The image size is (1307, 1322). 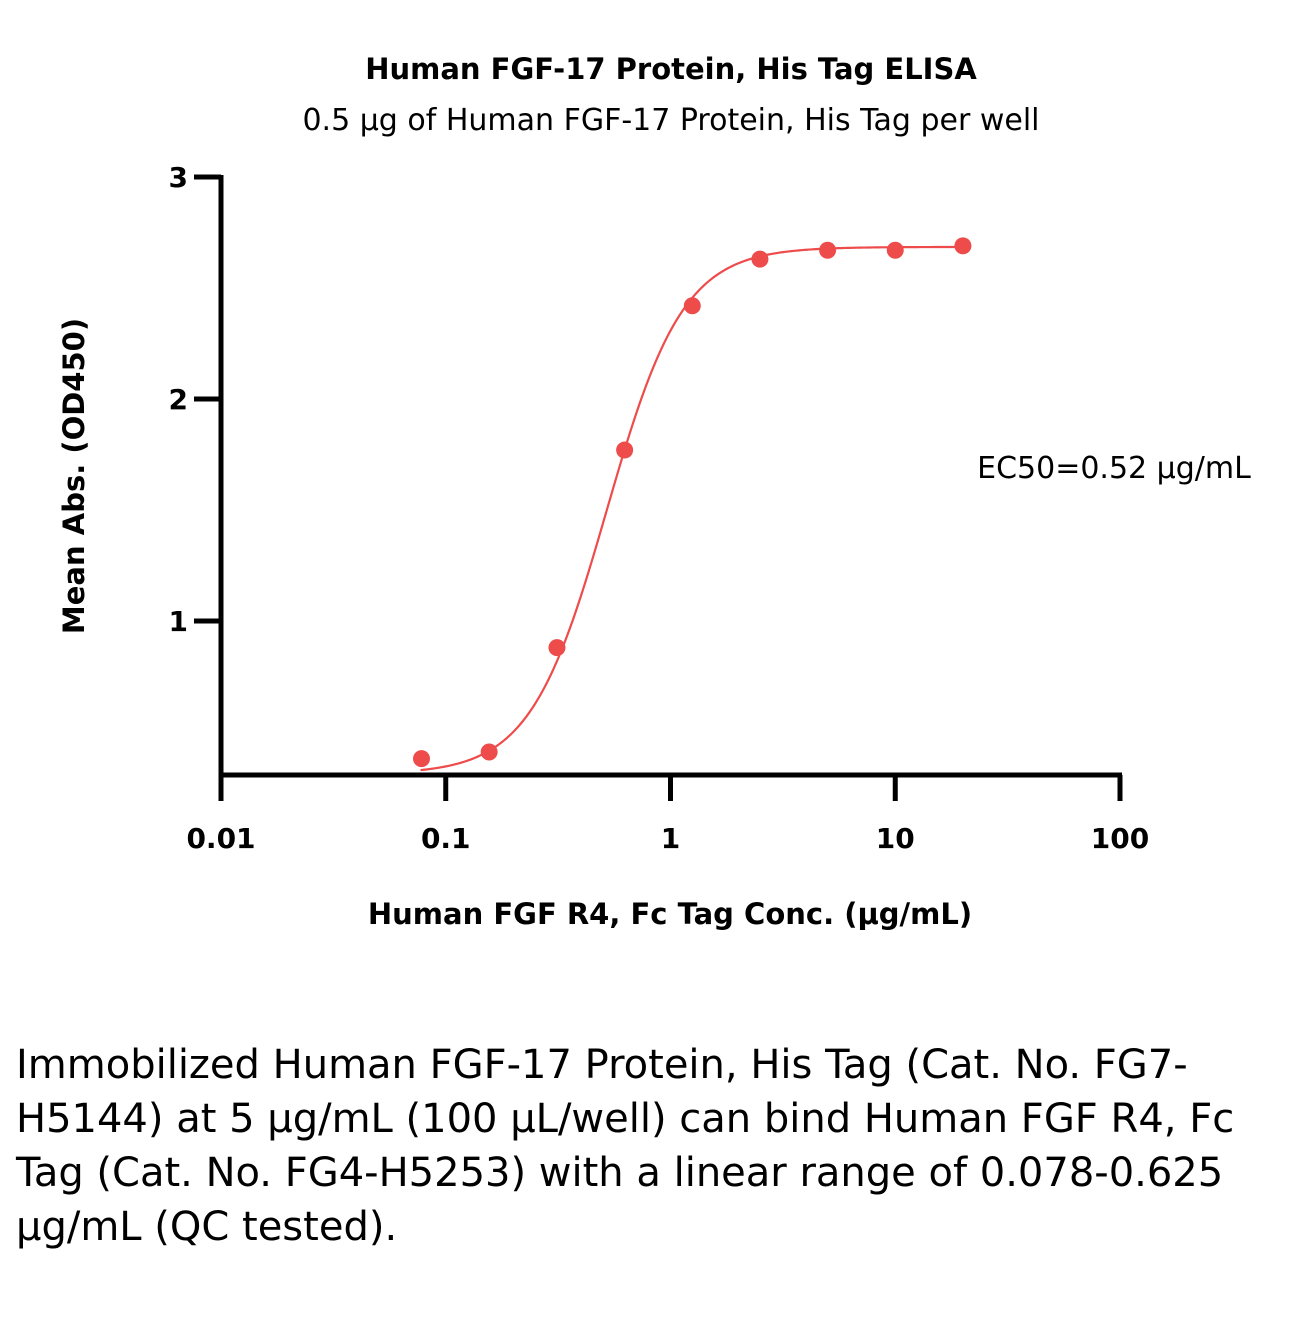 I want to click on x-tick-label: 100, so click(x=1120, y=838).